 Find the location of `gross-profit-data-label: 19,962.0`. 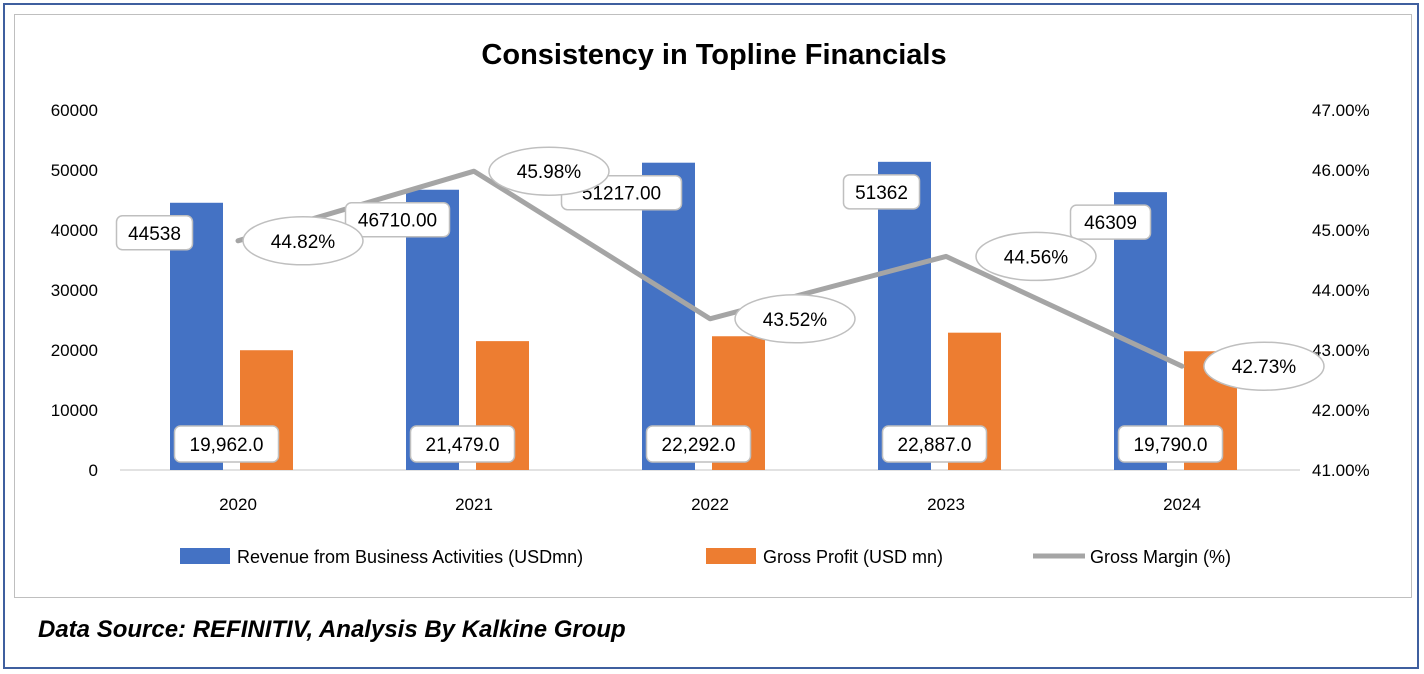

gross-profit-data-label: 19,962.0 is located at coordinates (227, 445).